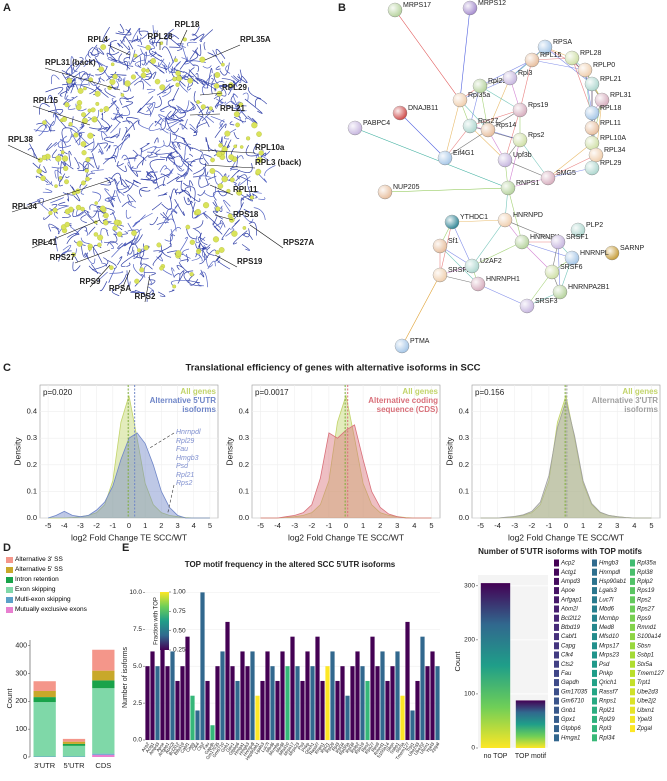 The height and width of the screenshot is (781, 667). Describe the element at coordinates (464, 464) in the screenshot. I see `y-tick-label: 0.2` at that location.